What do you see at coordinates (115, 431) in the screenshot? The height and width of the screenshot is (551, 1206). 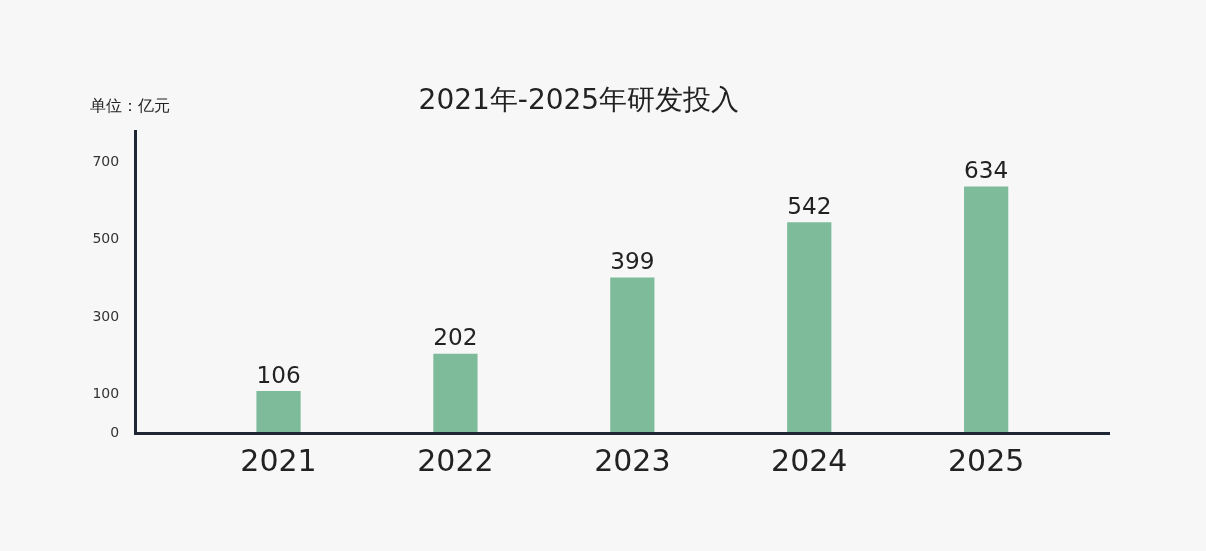 I see `y-tick-label: 0` at bounding box center [115, 431].